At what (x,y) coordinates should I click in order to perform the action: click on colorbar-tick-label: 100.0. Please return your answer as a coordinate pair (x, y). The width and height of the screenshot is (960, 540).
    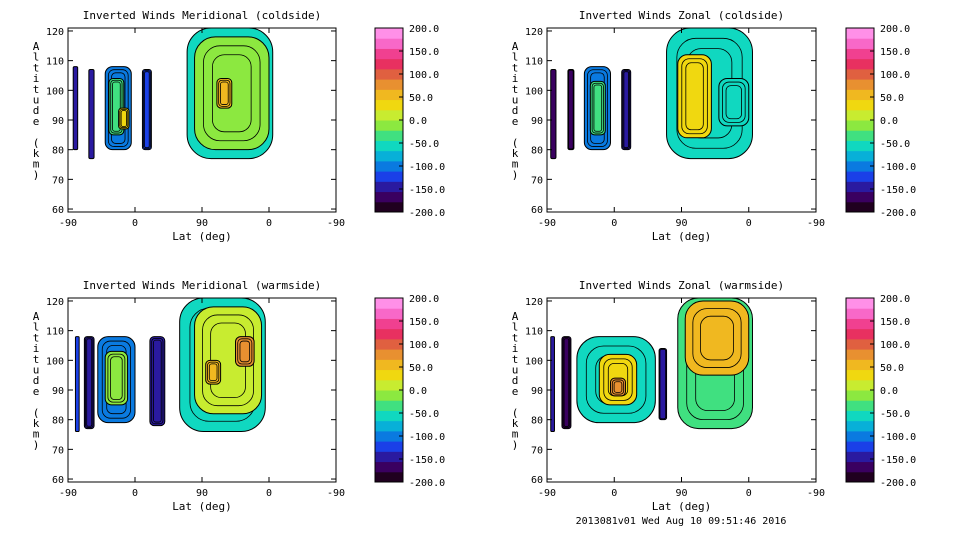
    Looking at the image, I should click on (895, 345).